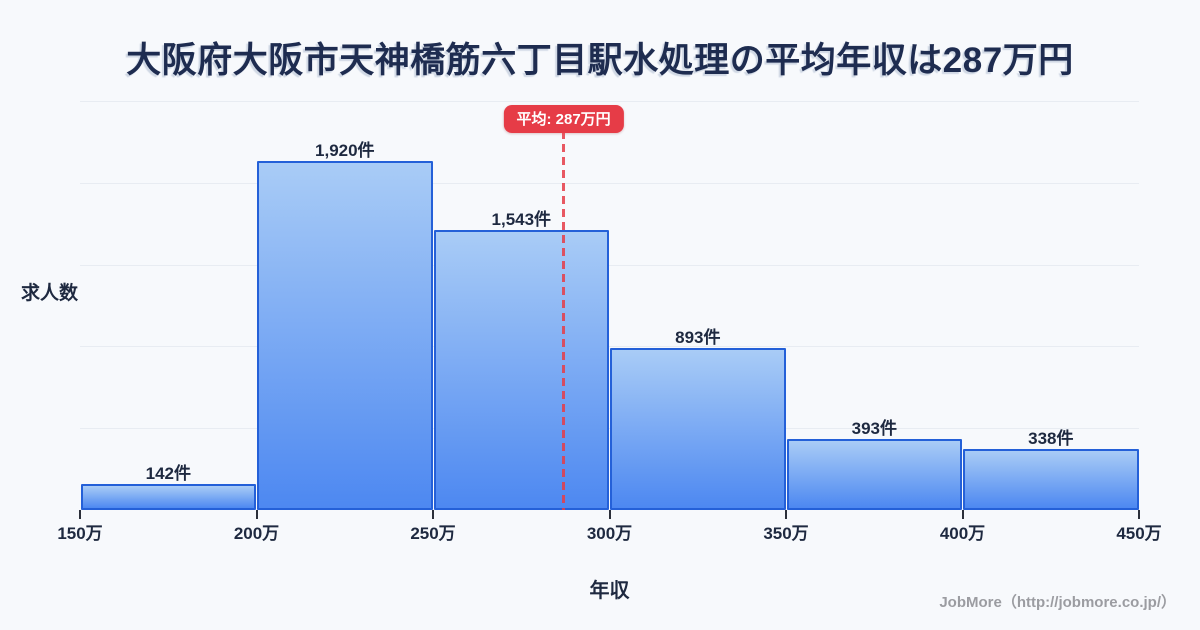  I want to click on footer-credit: JobMore（http://jobmore.co.jp/）, so click(1057, 602).